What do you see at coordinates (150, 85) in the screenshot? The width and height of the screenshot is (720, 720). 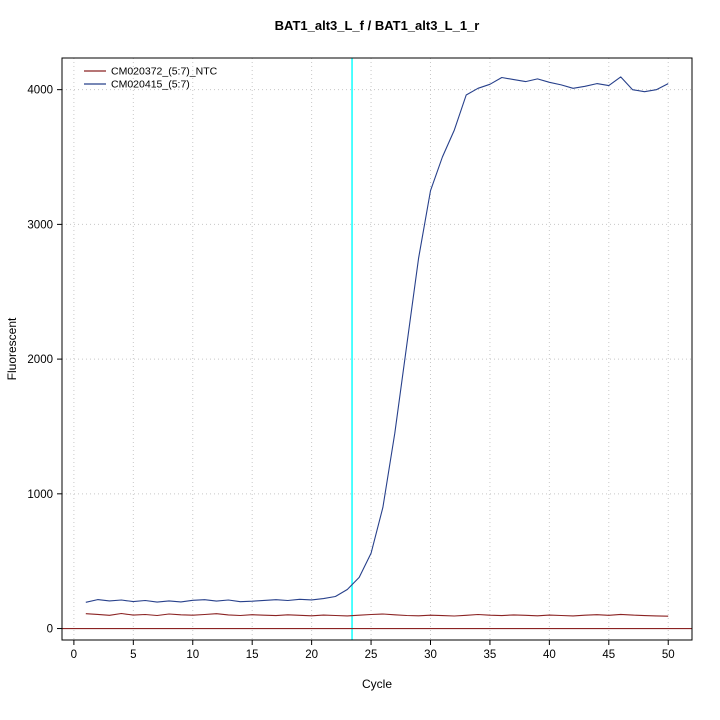 I see `legend-label: CM020415_(5:7)` at bounding box center [150, 85].